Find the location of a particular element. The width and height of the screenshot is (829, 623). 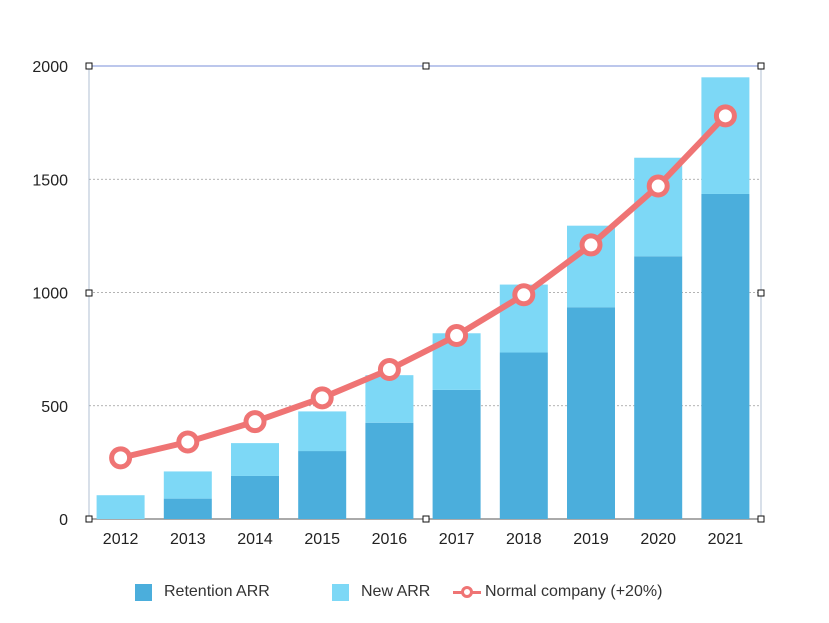

legend-marker-normal is located at coordinates (467, 592).